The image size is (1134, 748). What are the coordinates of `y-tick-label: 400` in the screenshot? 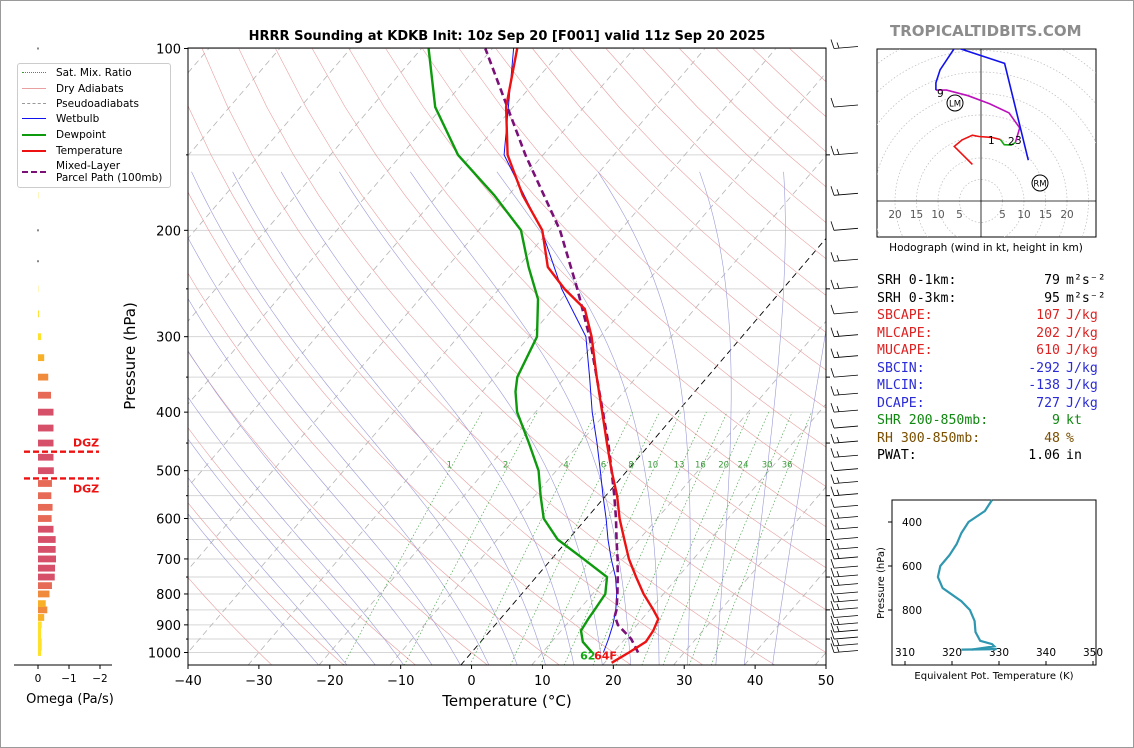 It's located at (168, 413).